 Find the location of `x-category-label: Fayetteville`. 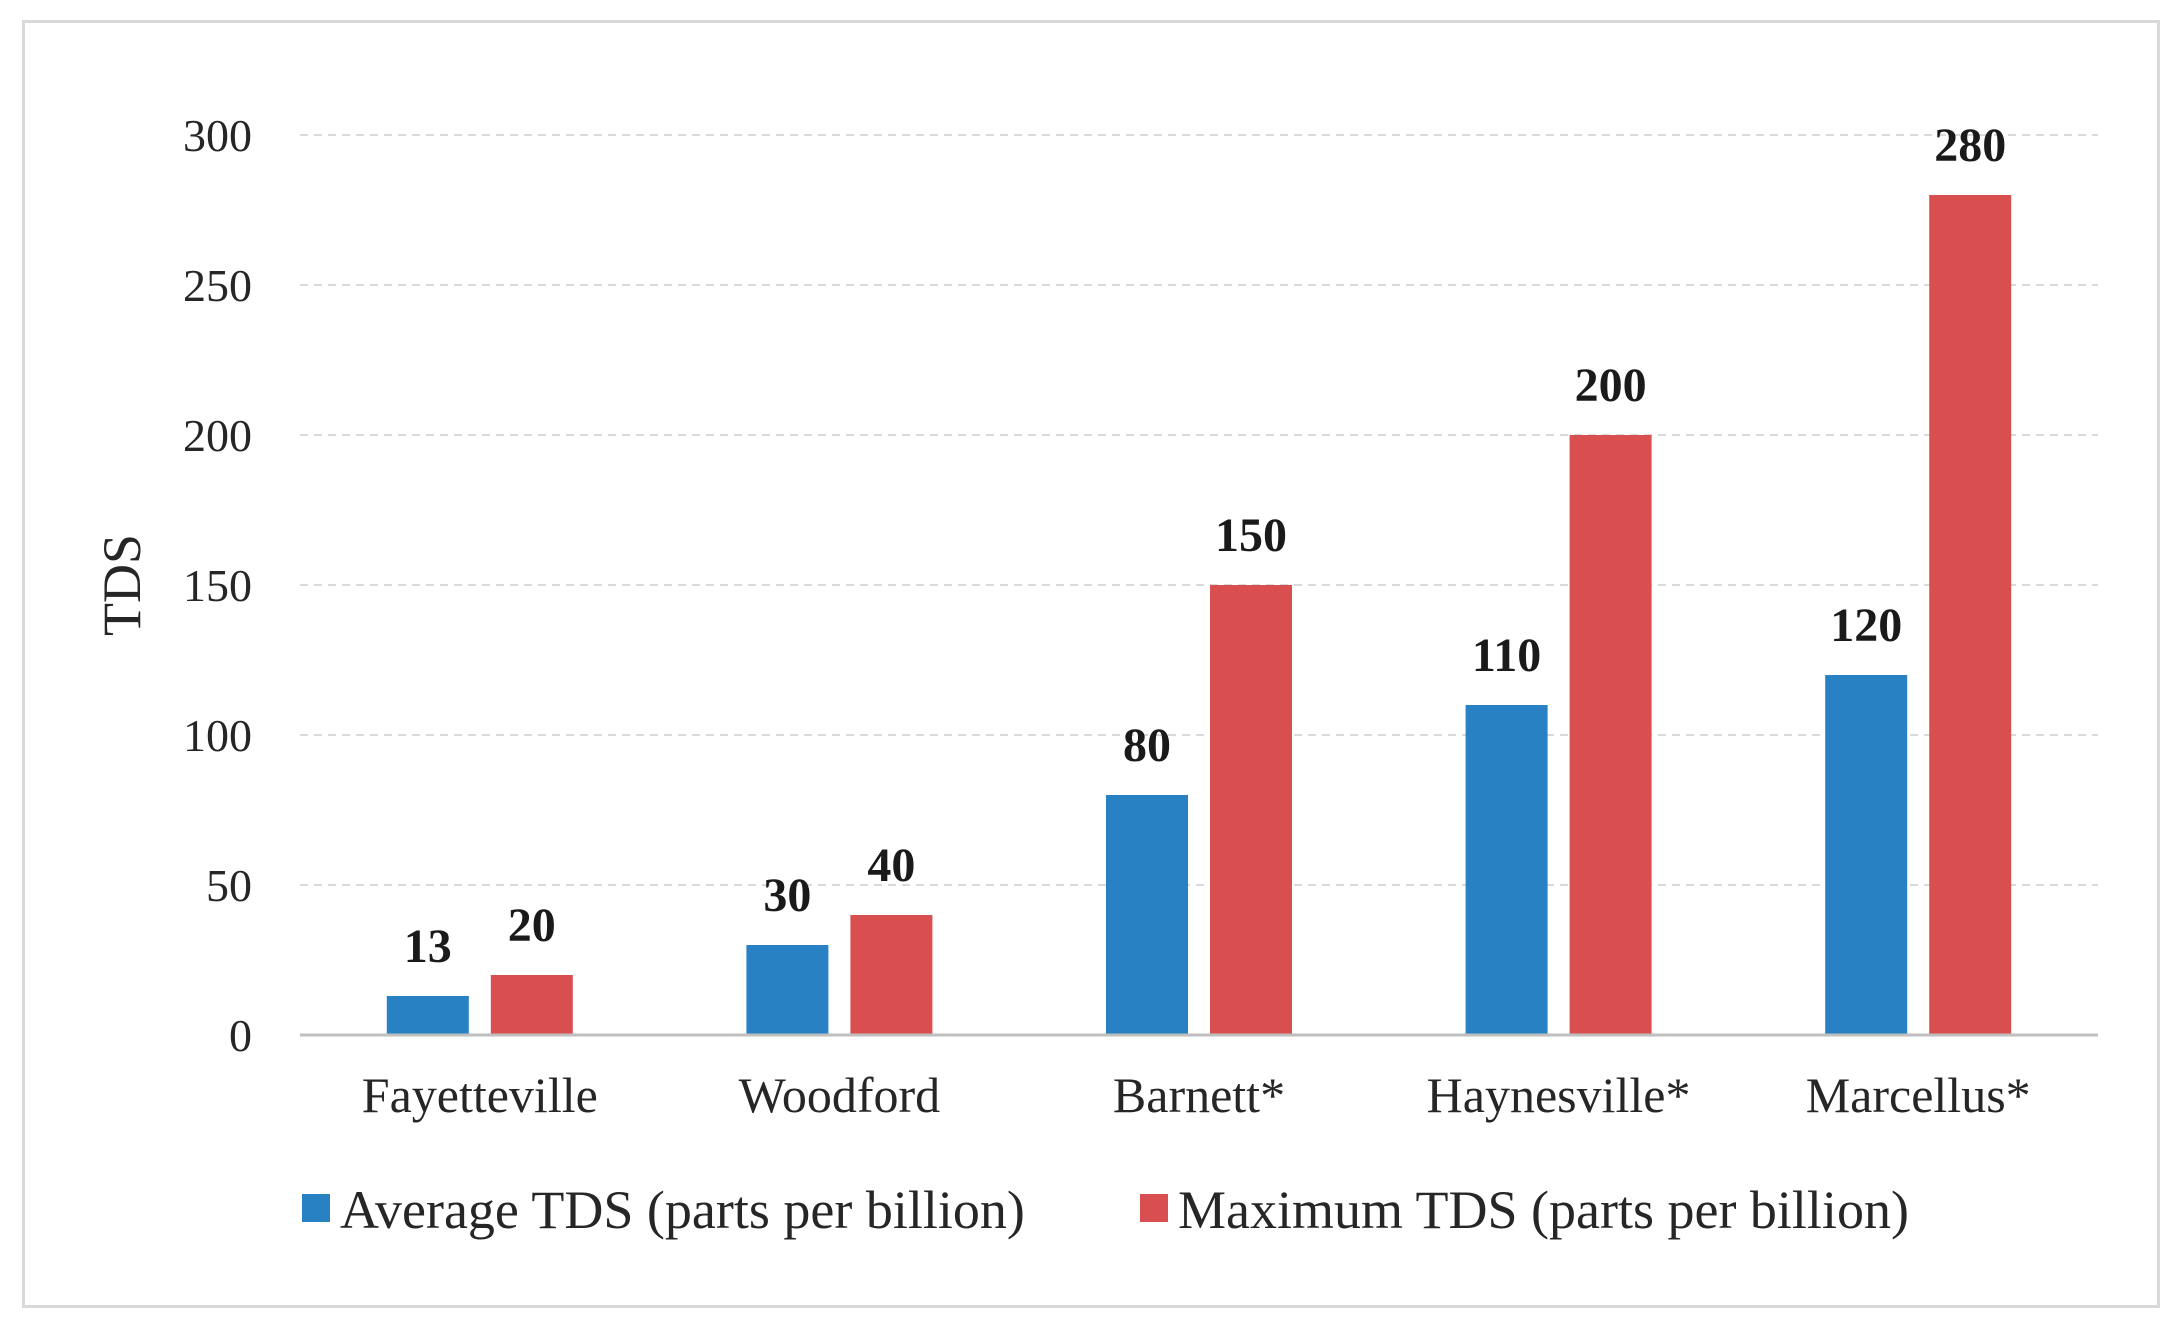

x-category-label: Fayetteville is located at coordinates (480, 1095).